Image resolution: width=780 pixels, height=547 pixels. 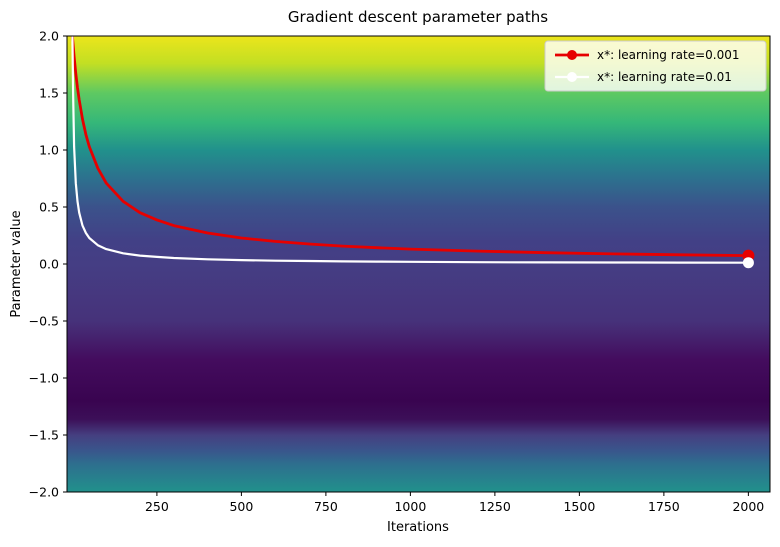 I want to click on x-tick-label: 1250, so click(x=495, y=506).